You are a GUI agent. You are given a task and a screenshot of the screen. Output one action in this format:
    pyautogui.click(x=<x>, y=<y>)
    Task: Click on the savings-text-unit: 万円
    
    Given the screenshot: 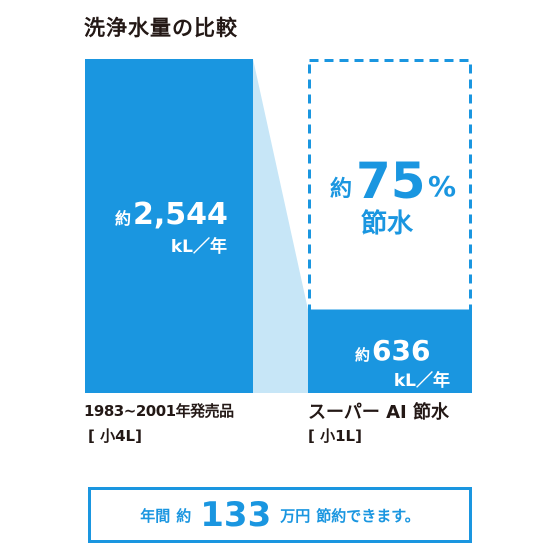 What is the action you would take?
    pyautogui.click(x=295, y=515)
    